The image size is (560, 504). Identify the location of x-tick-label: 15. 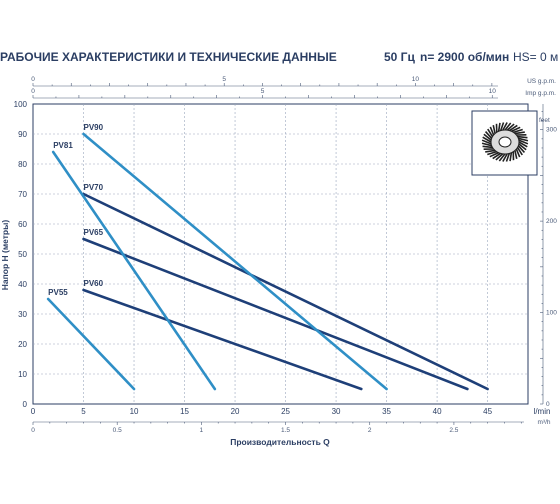
(184, 411).